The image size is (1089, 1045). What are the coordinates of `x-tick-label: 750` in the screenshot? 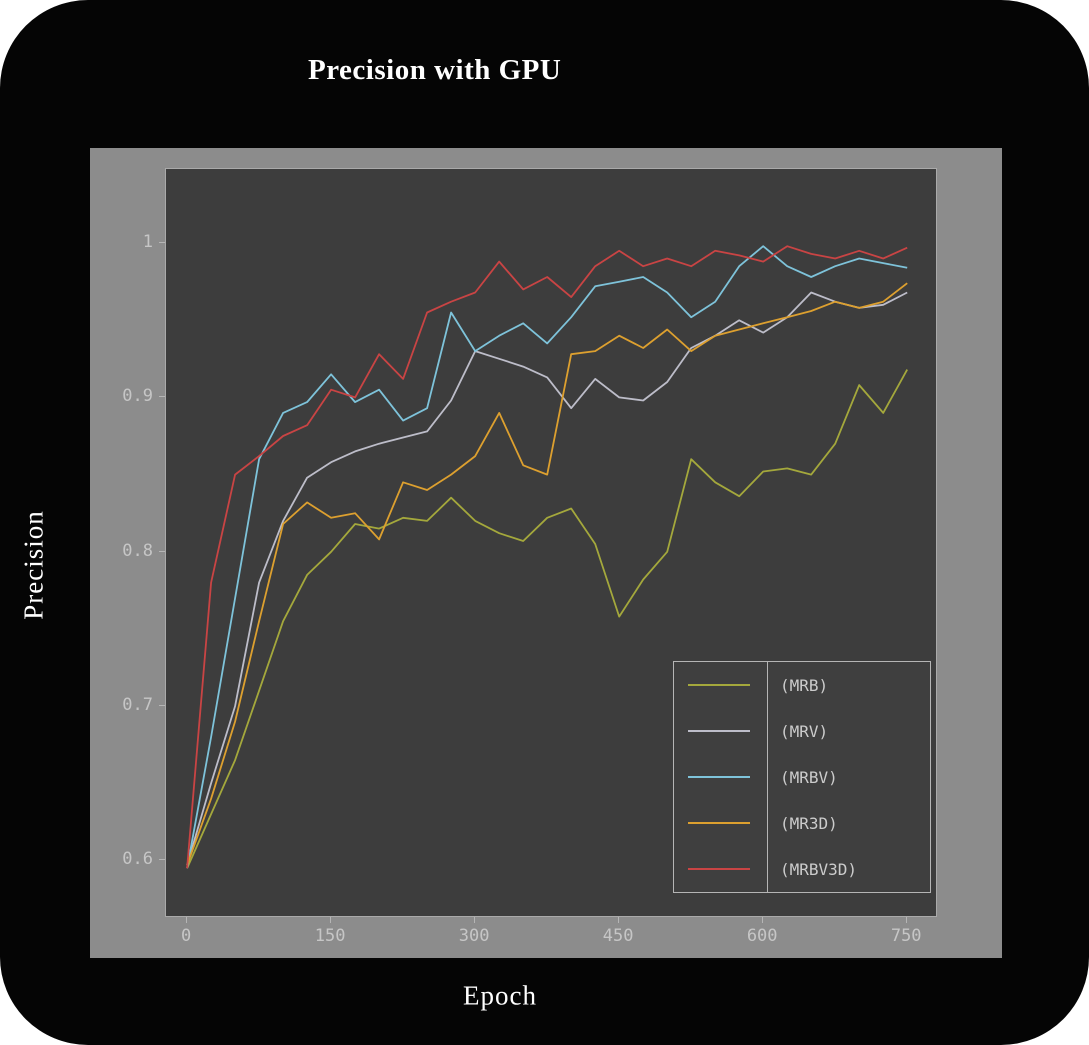 It's located at (906, 936).